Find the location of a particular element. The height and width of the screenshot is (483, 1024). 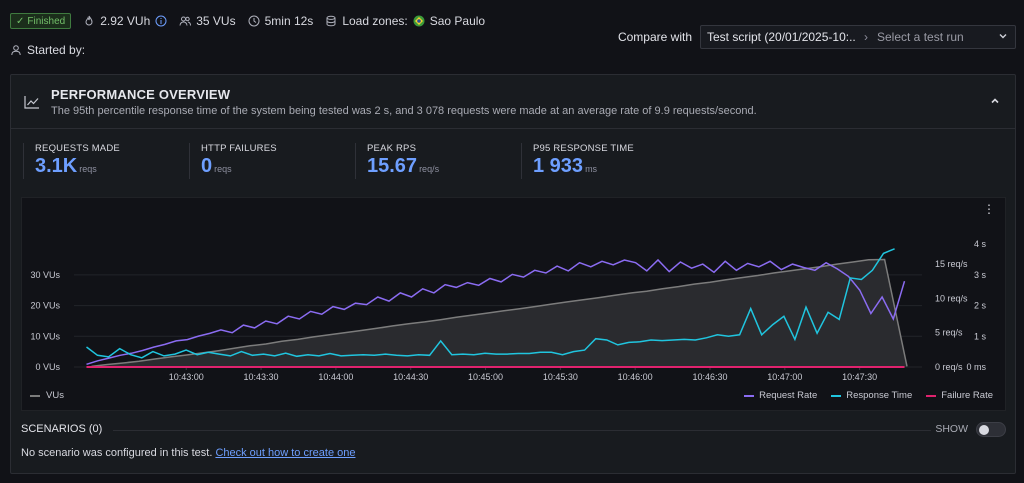

metric-peak-rps: PEAK RPS 15.67 req/s is located at coordinates (438, 161).